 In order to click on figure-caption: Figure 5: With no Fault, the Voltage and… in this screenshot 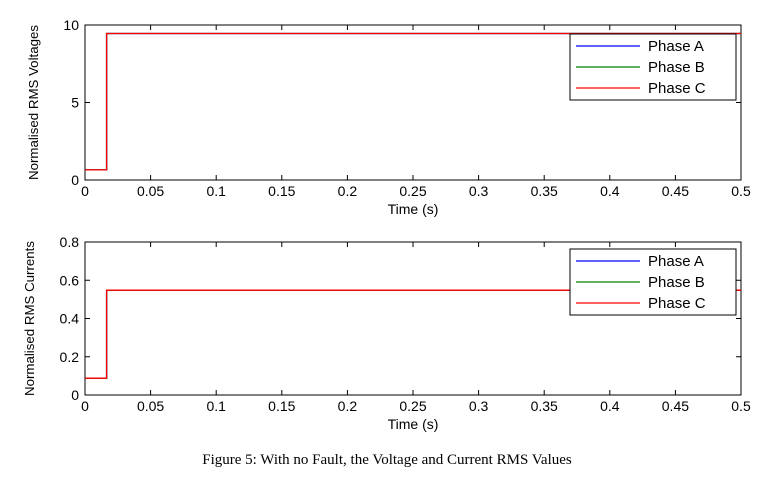, I will do `click(387, 460)`.